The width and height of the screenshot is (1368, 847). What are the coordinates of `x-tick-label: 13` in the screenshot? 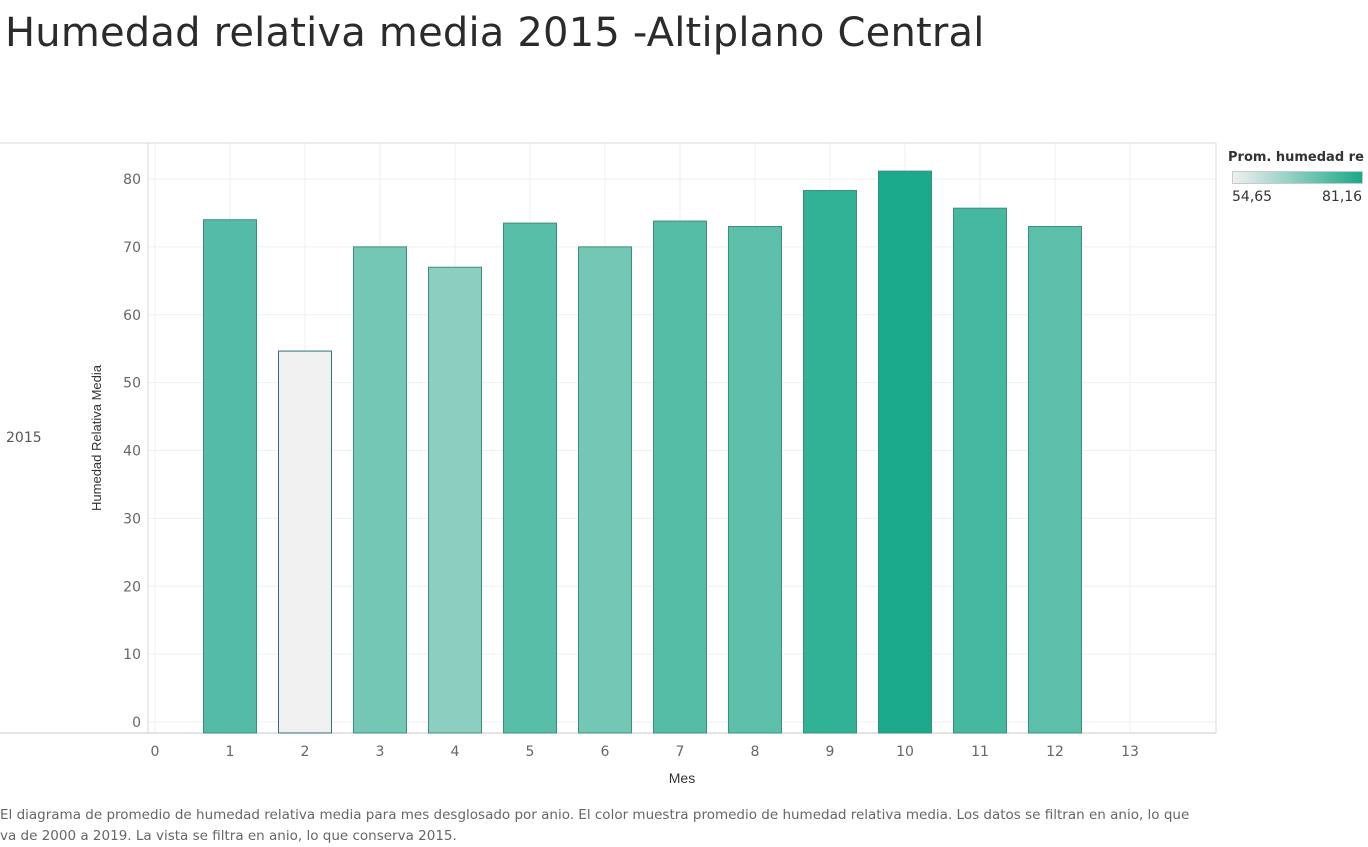 It's located at (1130, 752).